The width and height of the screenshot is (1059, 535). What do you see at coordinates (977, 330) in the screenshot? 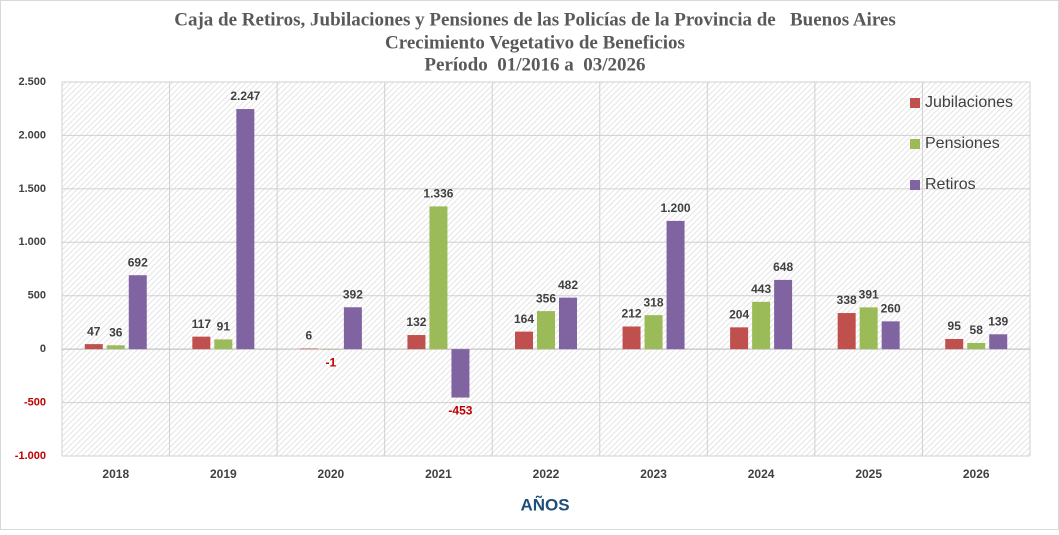
I see `data-label: 58` at bounding box center [977, 330].